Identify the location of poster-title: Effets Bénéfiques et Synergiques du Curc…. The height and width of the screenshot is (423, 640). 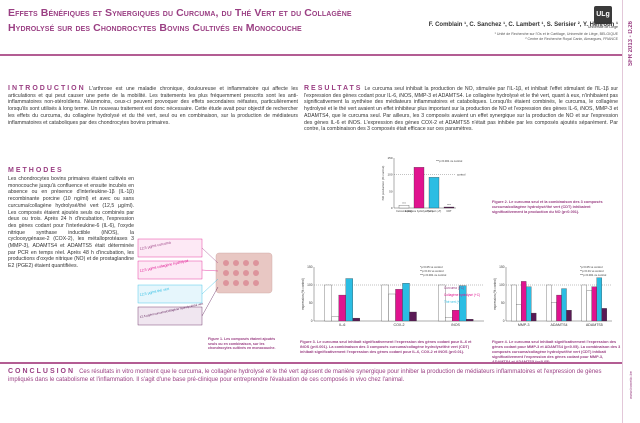
(198, 21).